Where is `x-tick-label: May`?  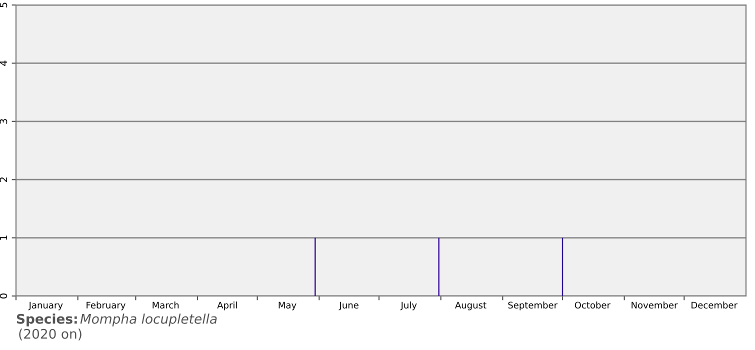 x-tick-label: May is located at coordinates (287, 306).